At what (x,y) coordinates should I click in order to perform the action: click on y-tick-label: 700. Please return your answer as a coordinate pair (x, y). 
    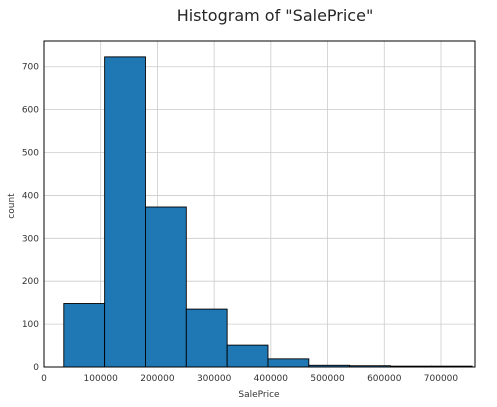
    Looking at the image, I should click on (30, 68).